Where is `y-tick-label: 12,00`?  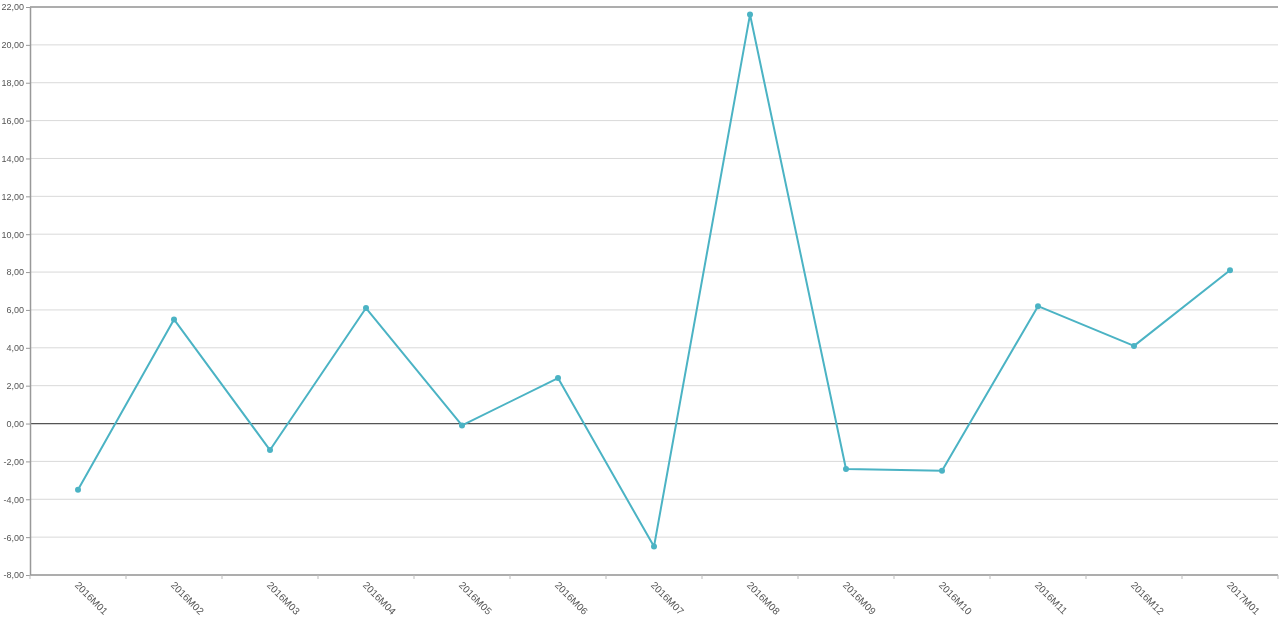 y-tick-label: 12,00 is located at coordinates (12, 196).